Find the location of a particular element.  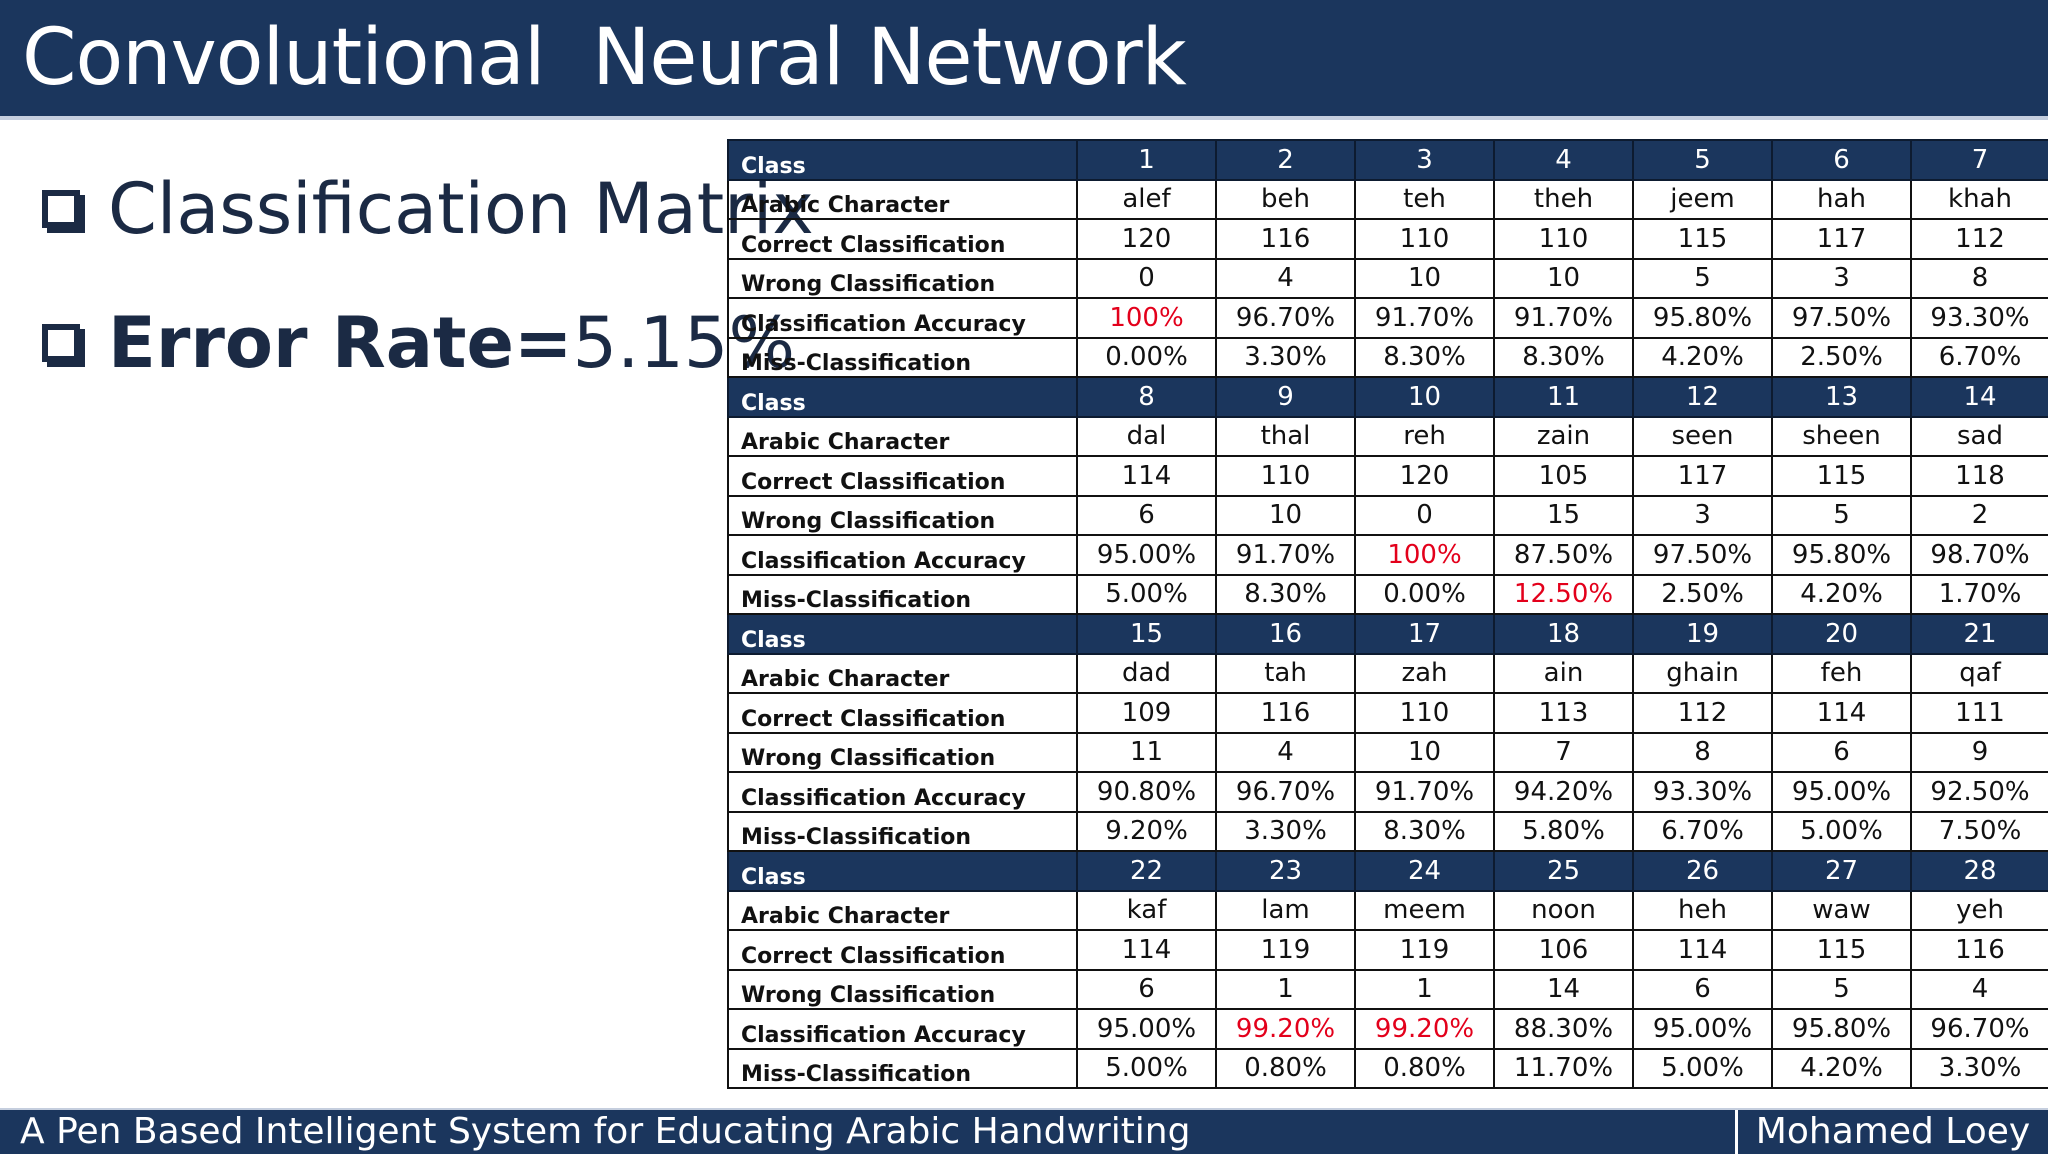

table-cell: zain is located at coordinates (1563, 436).